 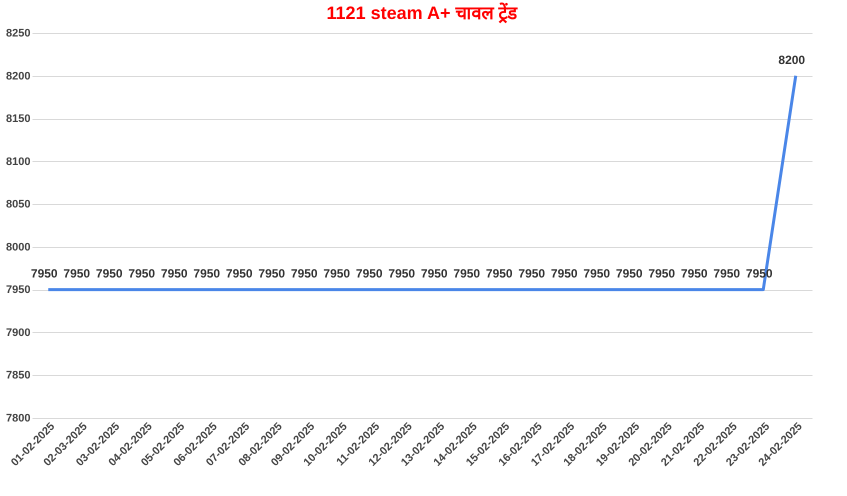 I want to click on y-tick-label: 8100, so click(x=18, y=162).